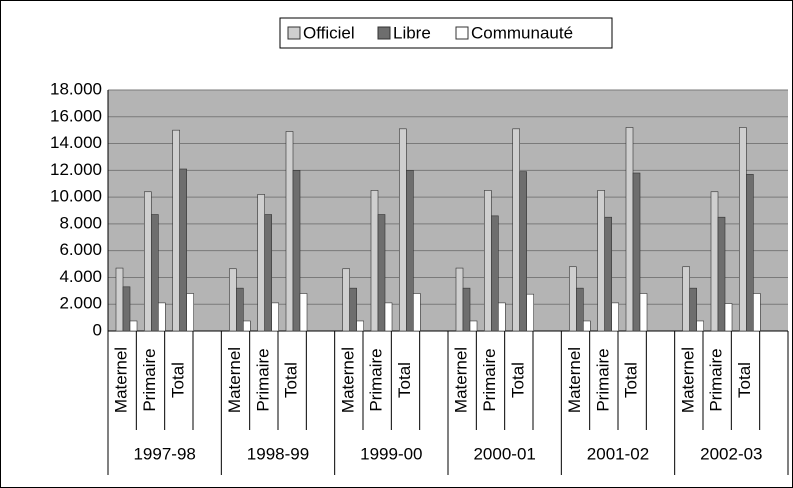 The height and width of the screenshot is (488, 793). What do you see at coordinates (80, 222) in the screenshot?
I see `y-tick-label: 8.000` at bounding box center [80, 222].